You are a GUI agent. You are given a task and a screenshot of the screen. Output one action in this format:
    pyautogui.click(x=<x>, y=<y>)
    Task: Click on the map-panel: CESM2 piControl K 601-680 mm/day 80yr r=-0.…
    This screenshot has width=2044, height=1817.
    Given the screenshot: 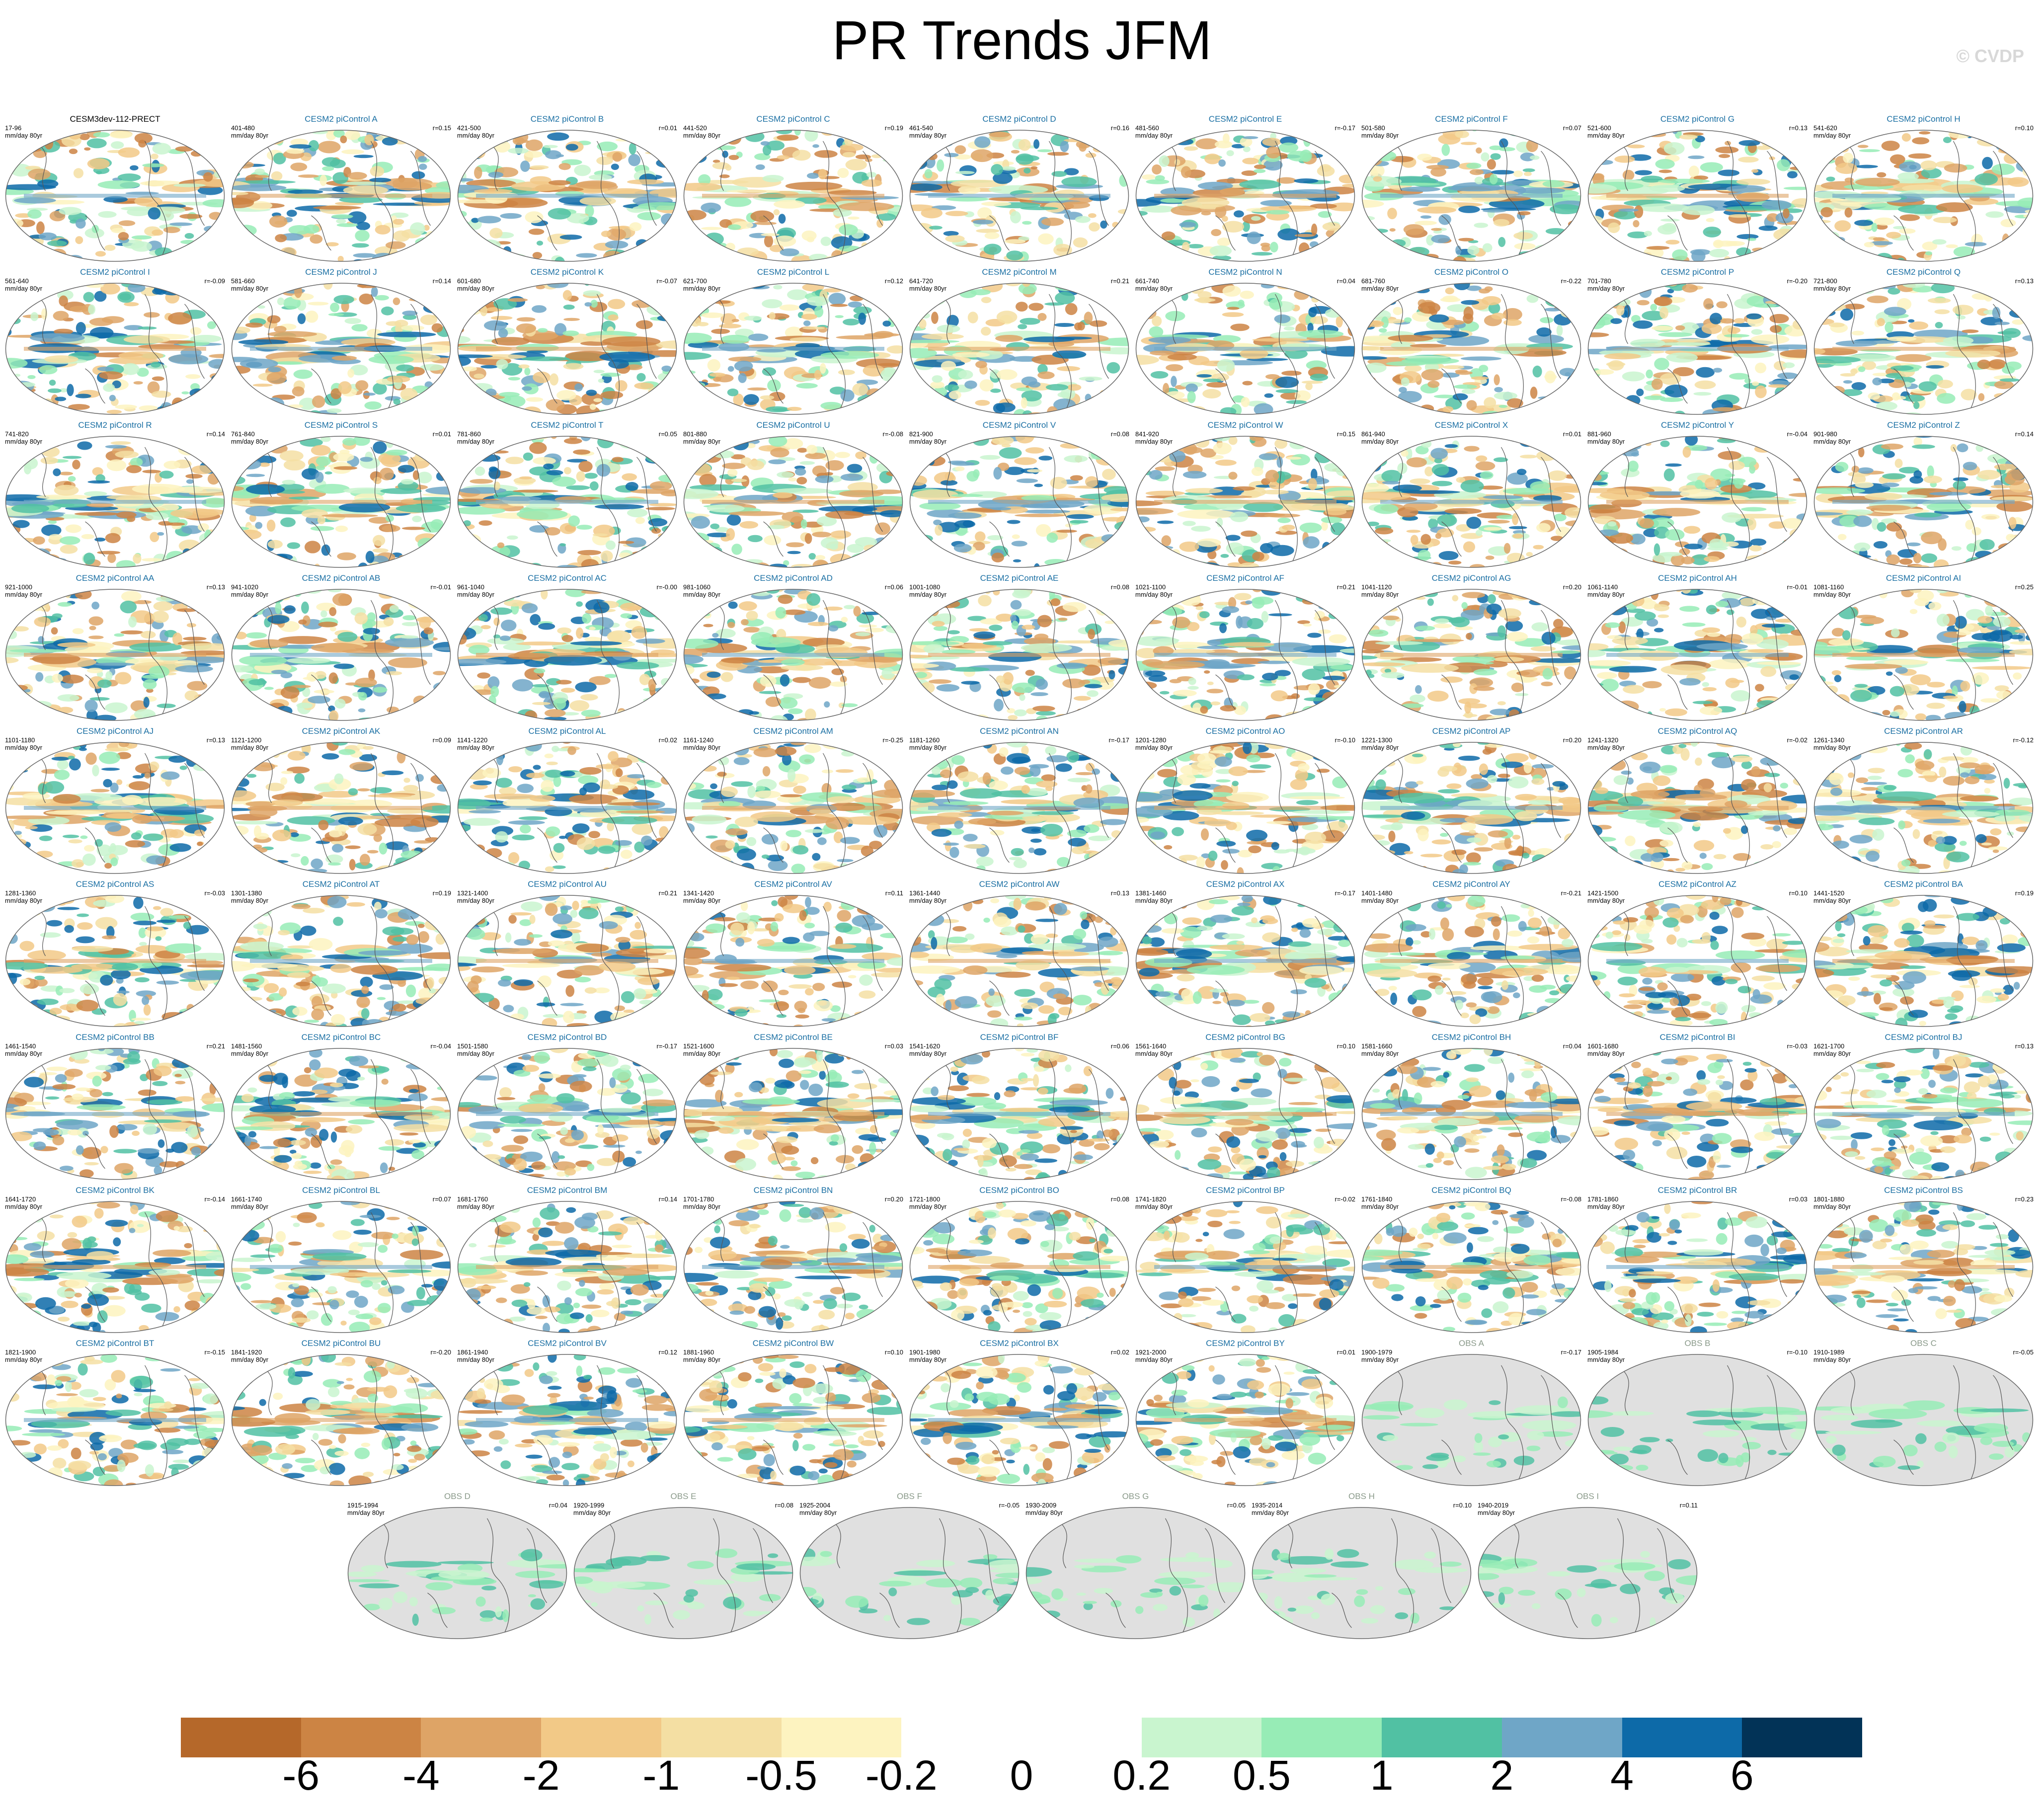 What is the action you would take?
    pyautogui.click(x=567, y=341)
    